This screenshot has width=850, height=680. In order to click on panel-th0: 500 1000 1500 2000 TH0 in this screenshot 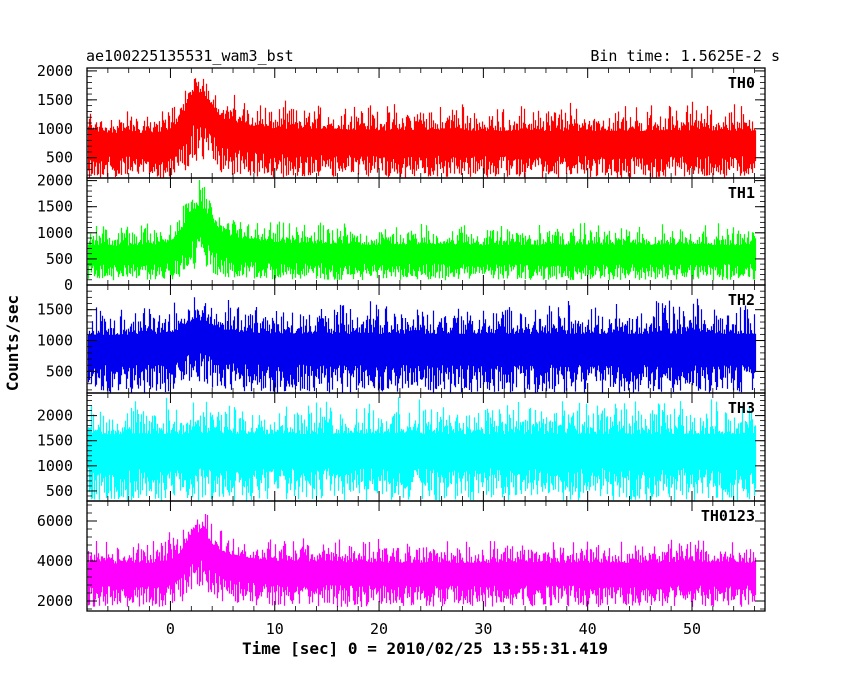, I will do `click(401, 120)`.